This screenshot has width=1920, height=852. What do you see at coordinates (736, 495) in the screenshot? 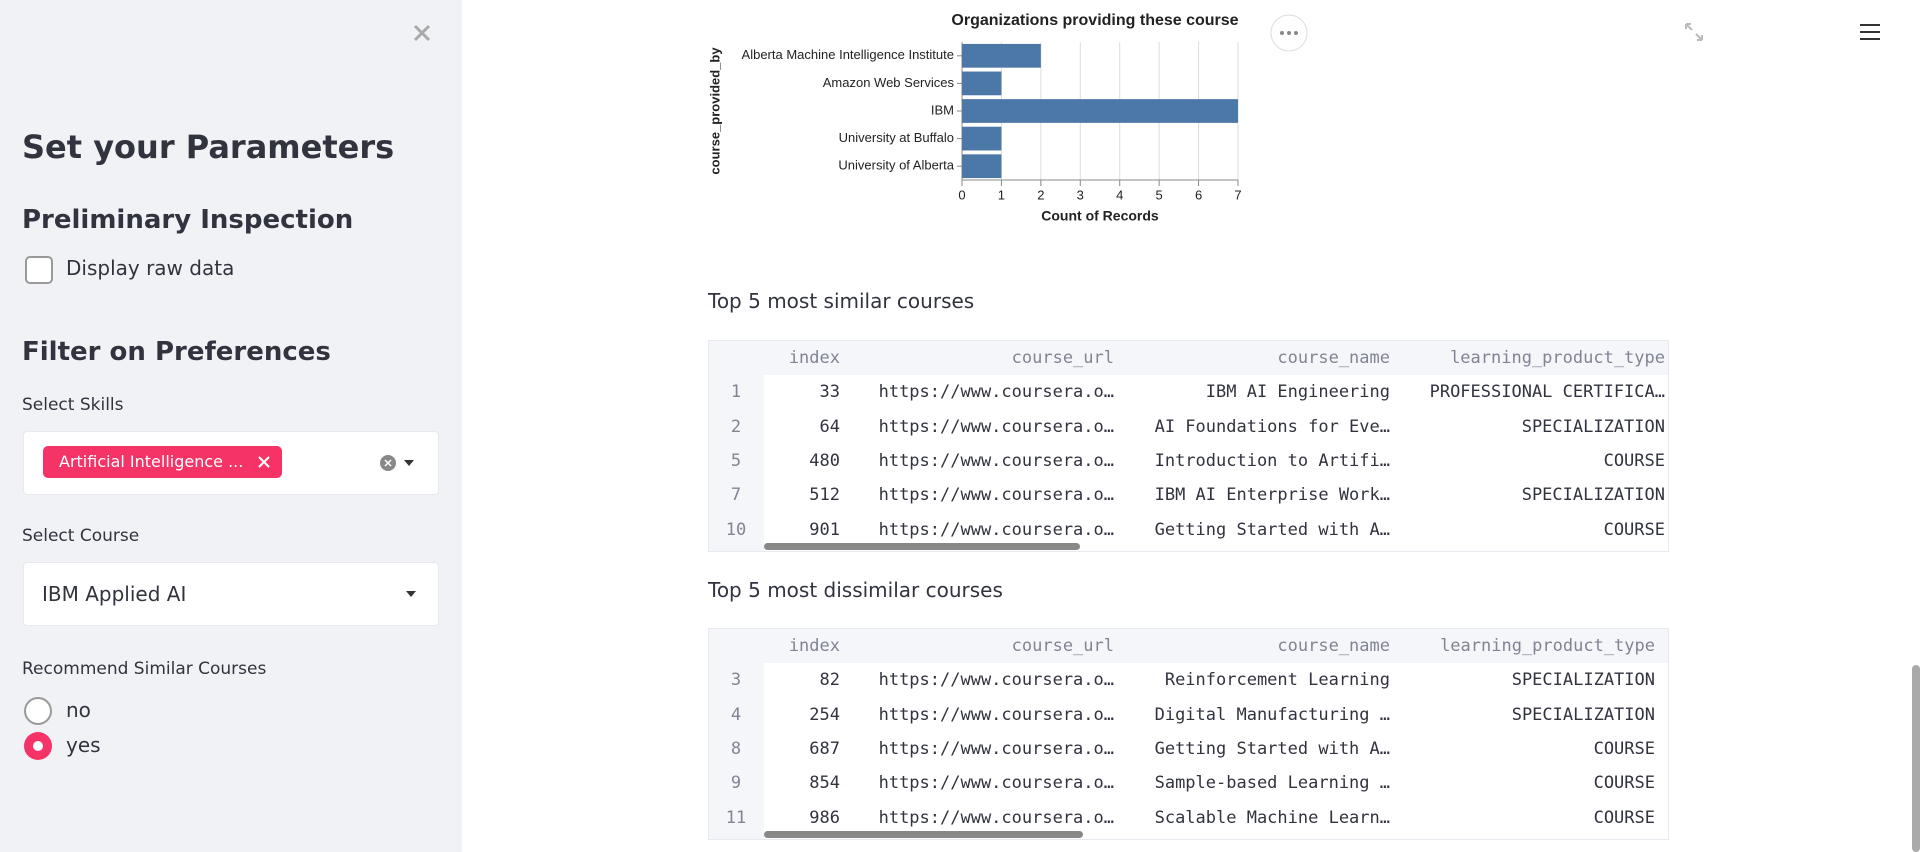
I see `row-index: 7` at bounding box center [736, 495].